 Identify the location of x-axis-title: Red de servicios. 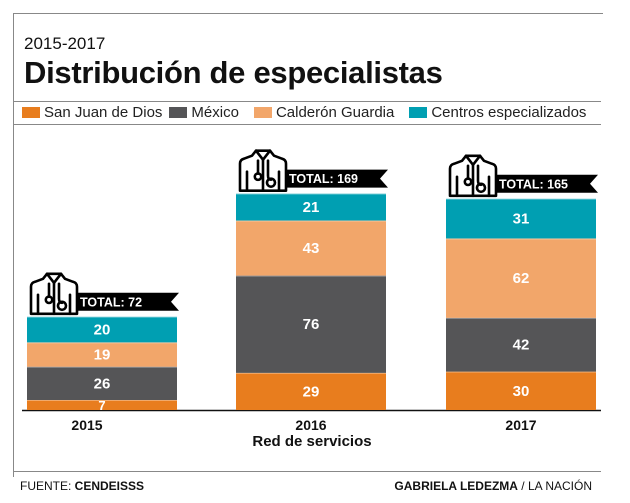
(311, 441).